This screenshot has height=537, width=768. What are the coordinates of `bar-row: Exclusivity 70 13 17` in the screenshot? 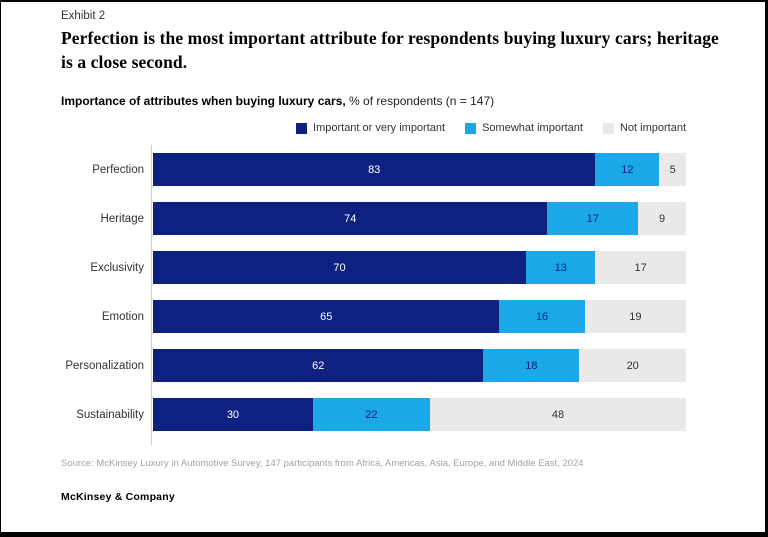 It's located at (373, 267).